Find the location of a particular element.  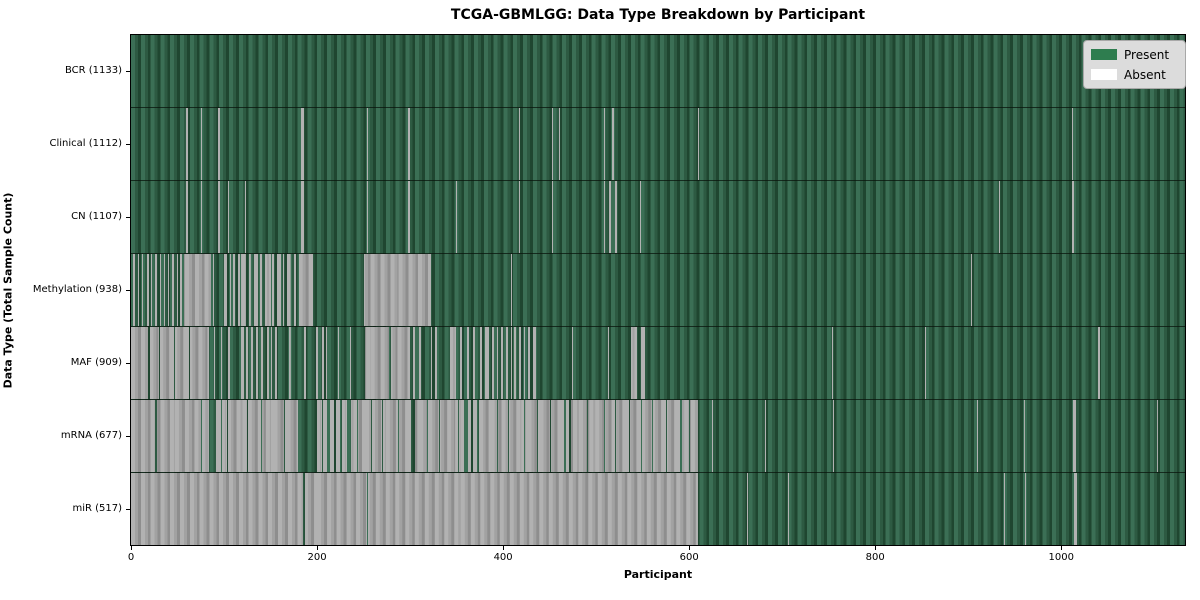

y-tick-label-methylation: Methylation (938) is located at coordinates (77, 289).